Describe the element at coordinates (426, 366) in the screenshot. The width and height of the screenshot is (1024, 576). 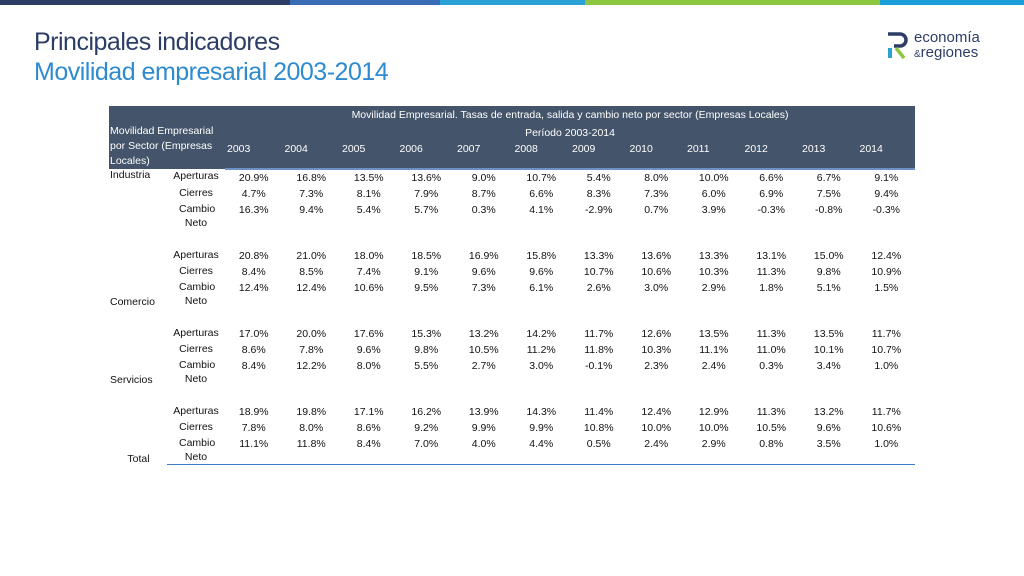
I see `value-cell: 5.5%` at that location.